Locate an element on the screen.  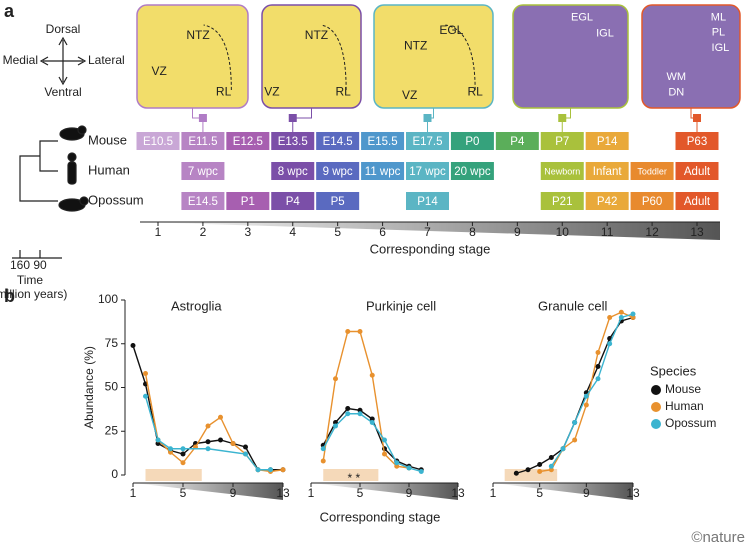
species-label: Mouse is located at coordinates (107, 139).